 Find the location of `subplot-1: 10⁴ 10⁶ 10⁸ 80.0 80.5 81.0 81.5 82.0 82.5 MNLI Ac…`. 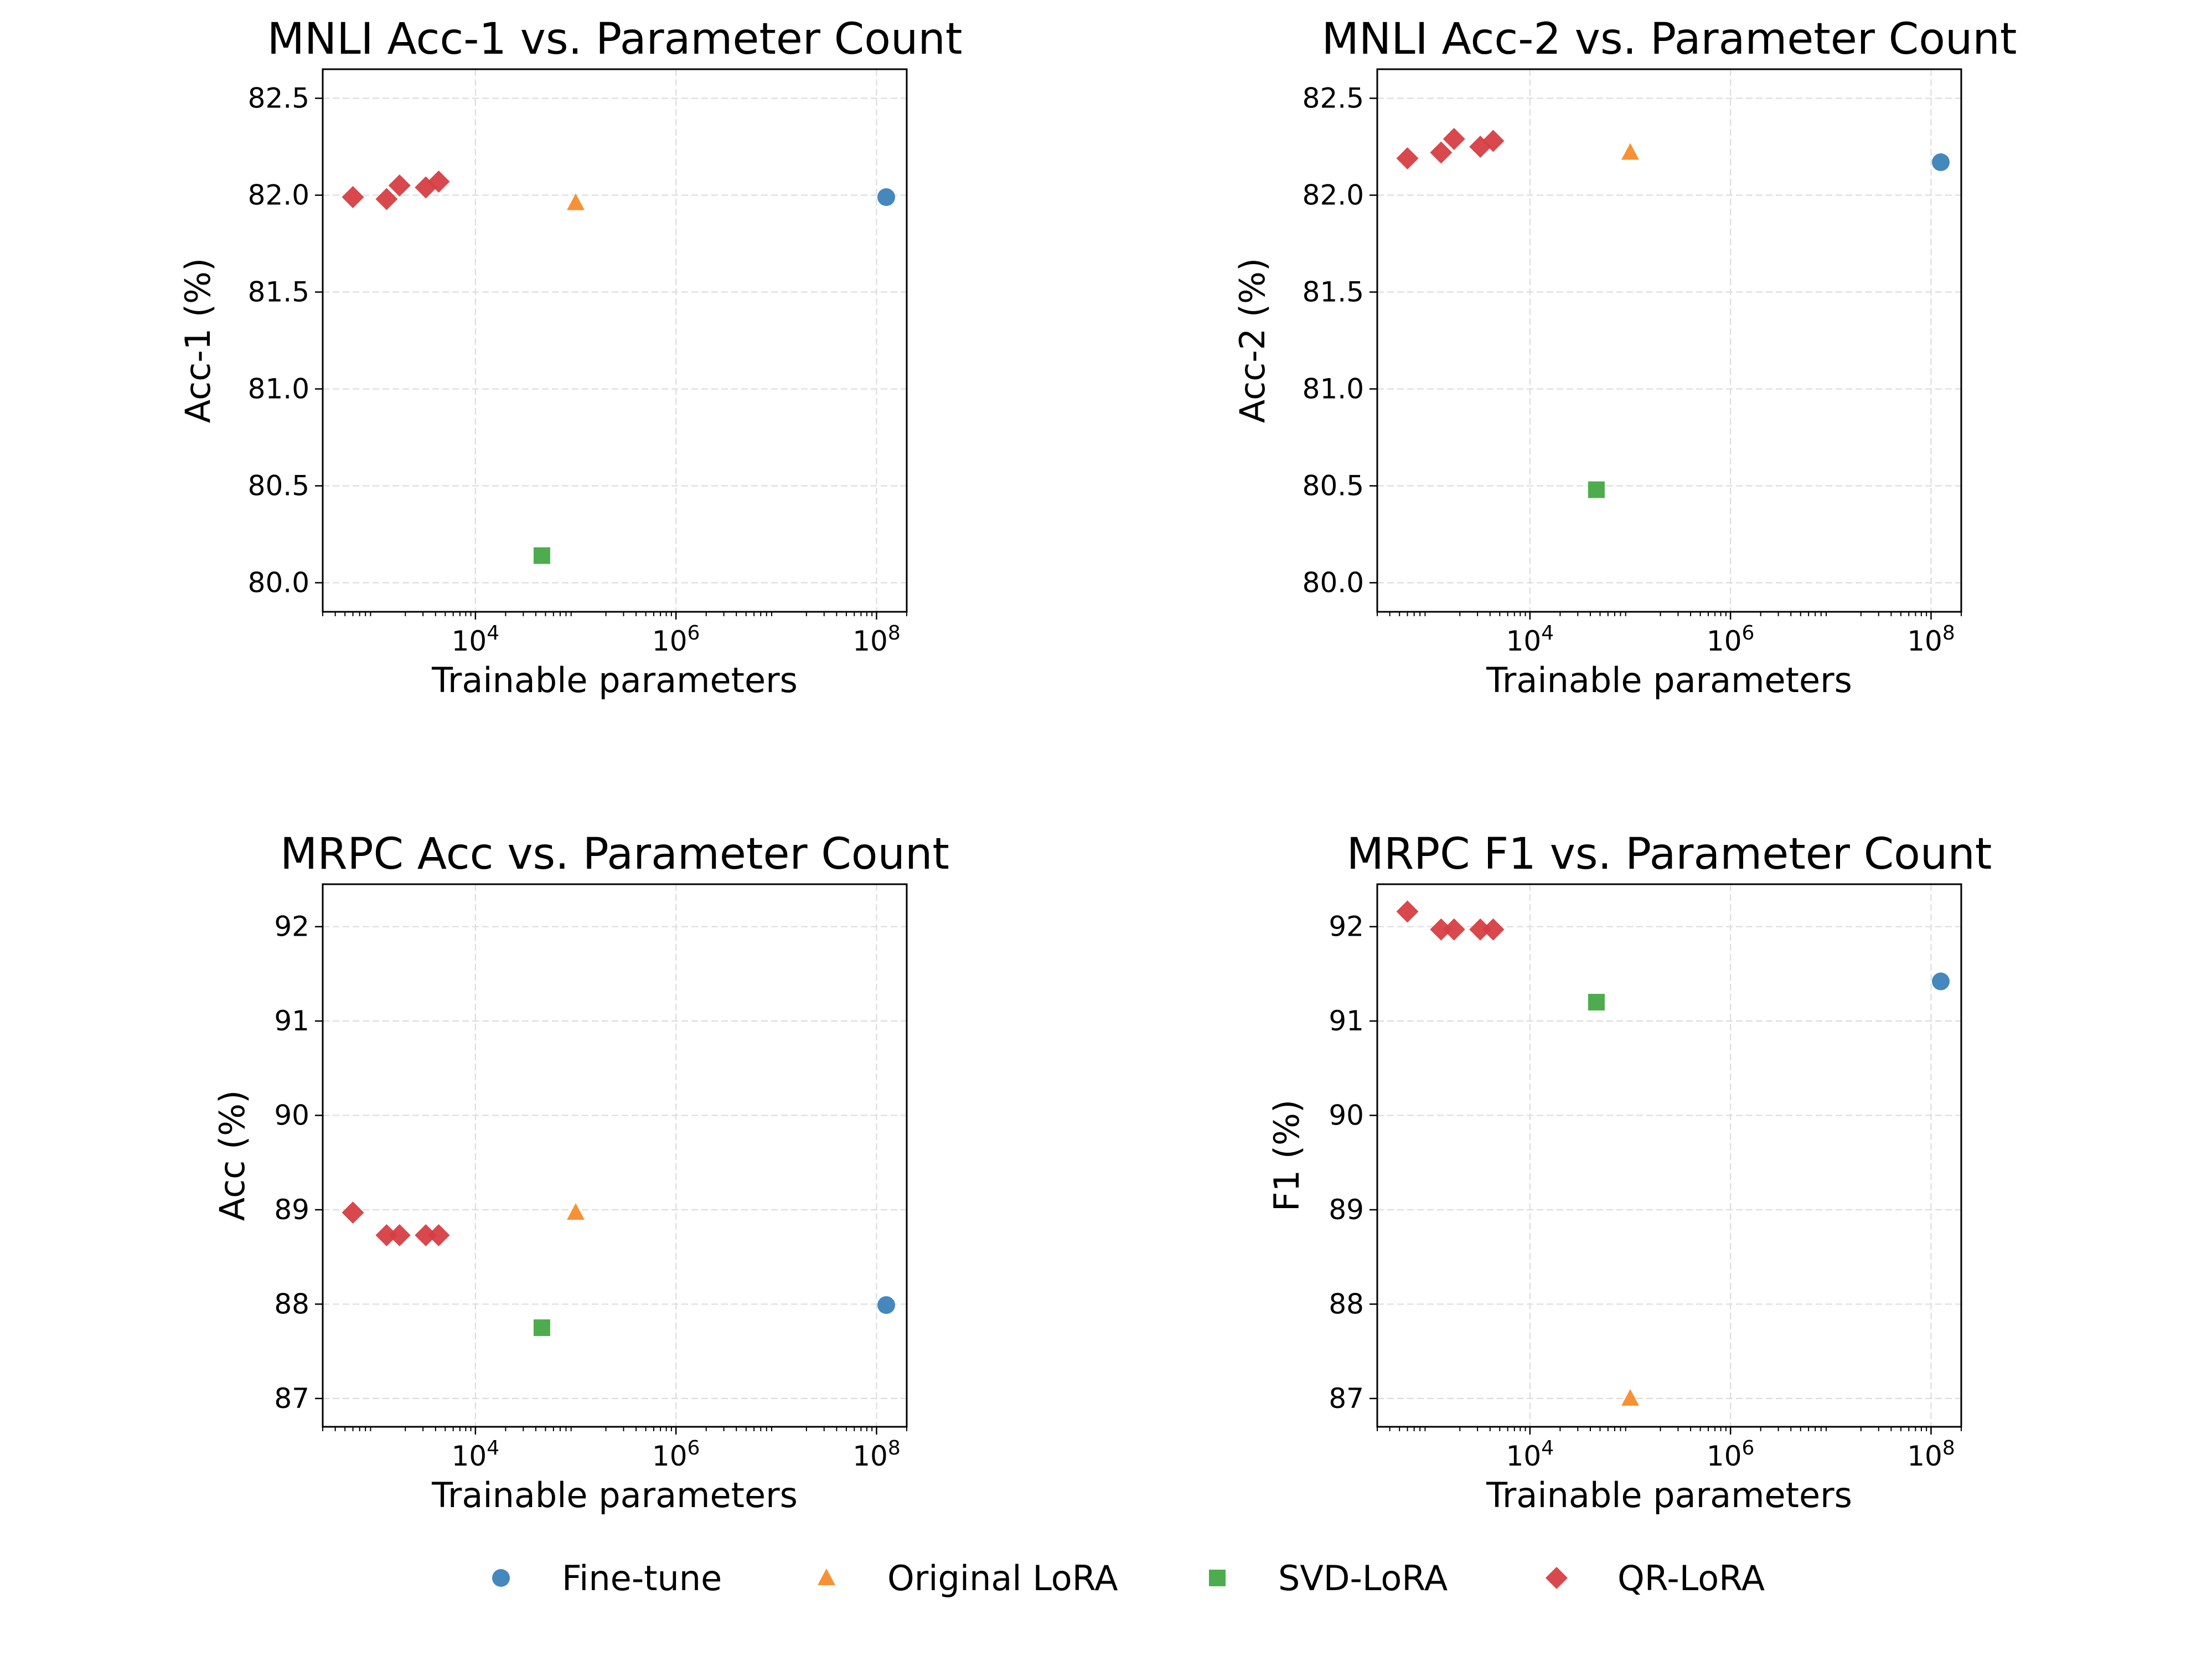

subplot-1: 10⁴ 10⁶ 10⁸ 80.0 80.5 81.0 81.5 82.0 82.5 MNLI Ac… is located at coordinates (570, 357).